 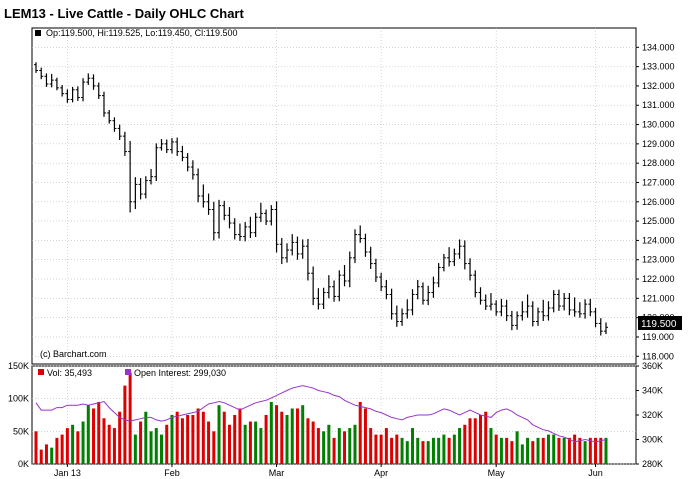 I want to click on oi-legend: Open Interest: 299,030, so click(x=180, y=373).